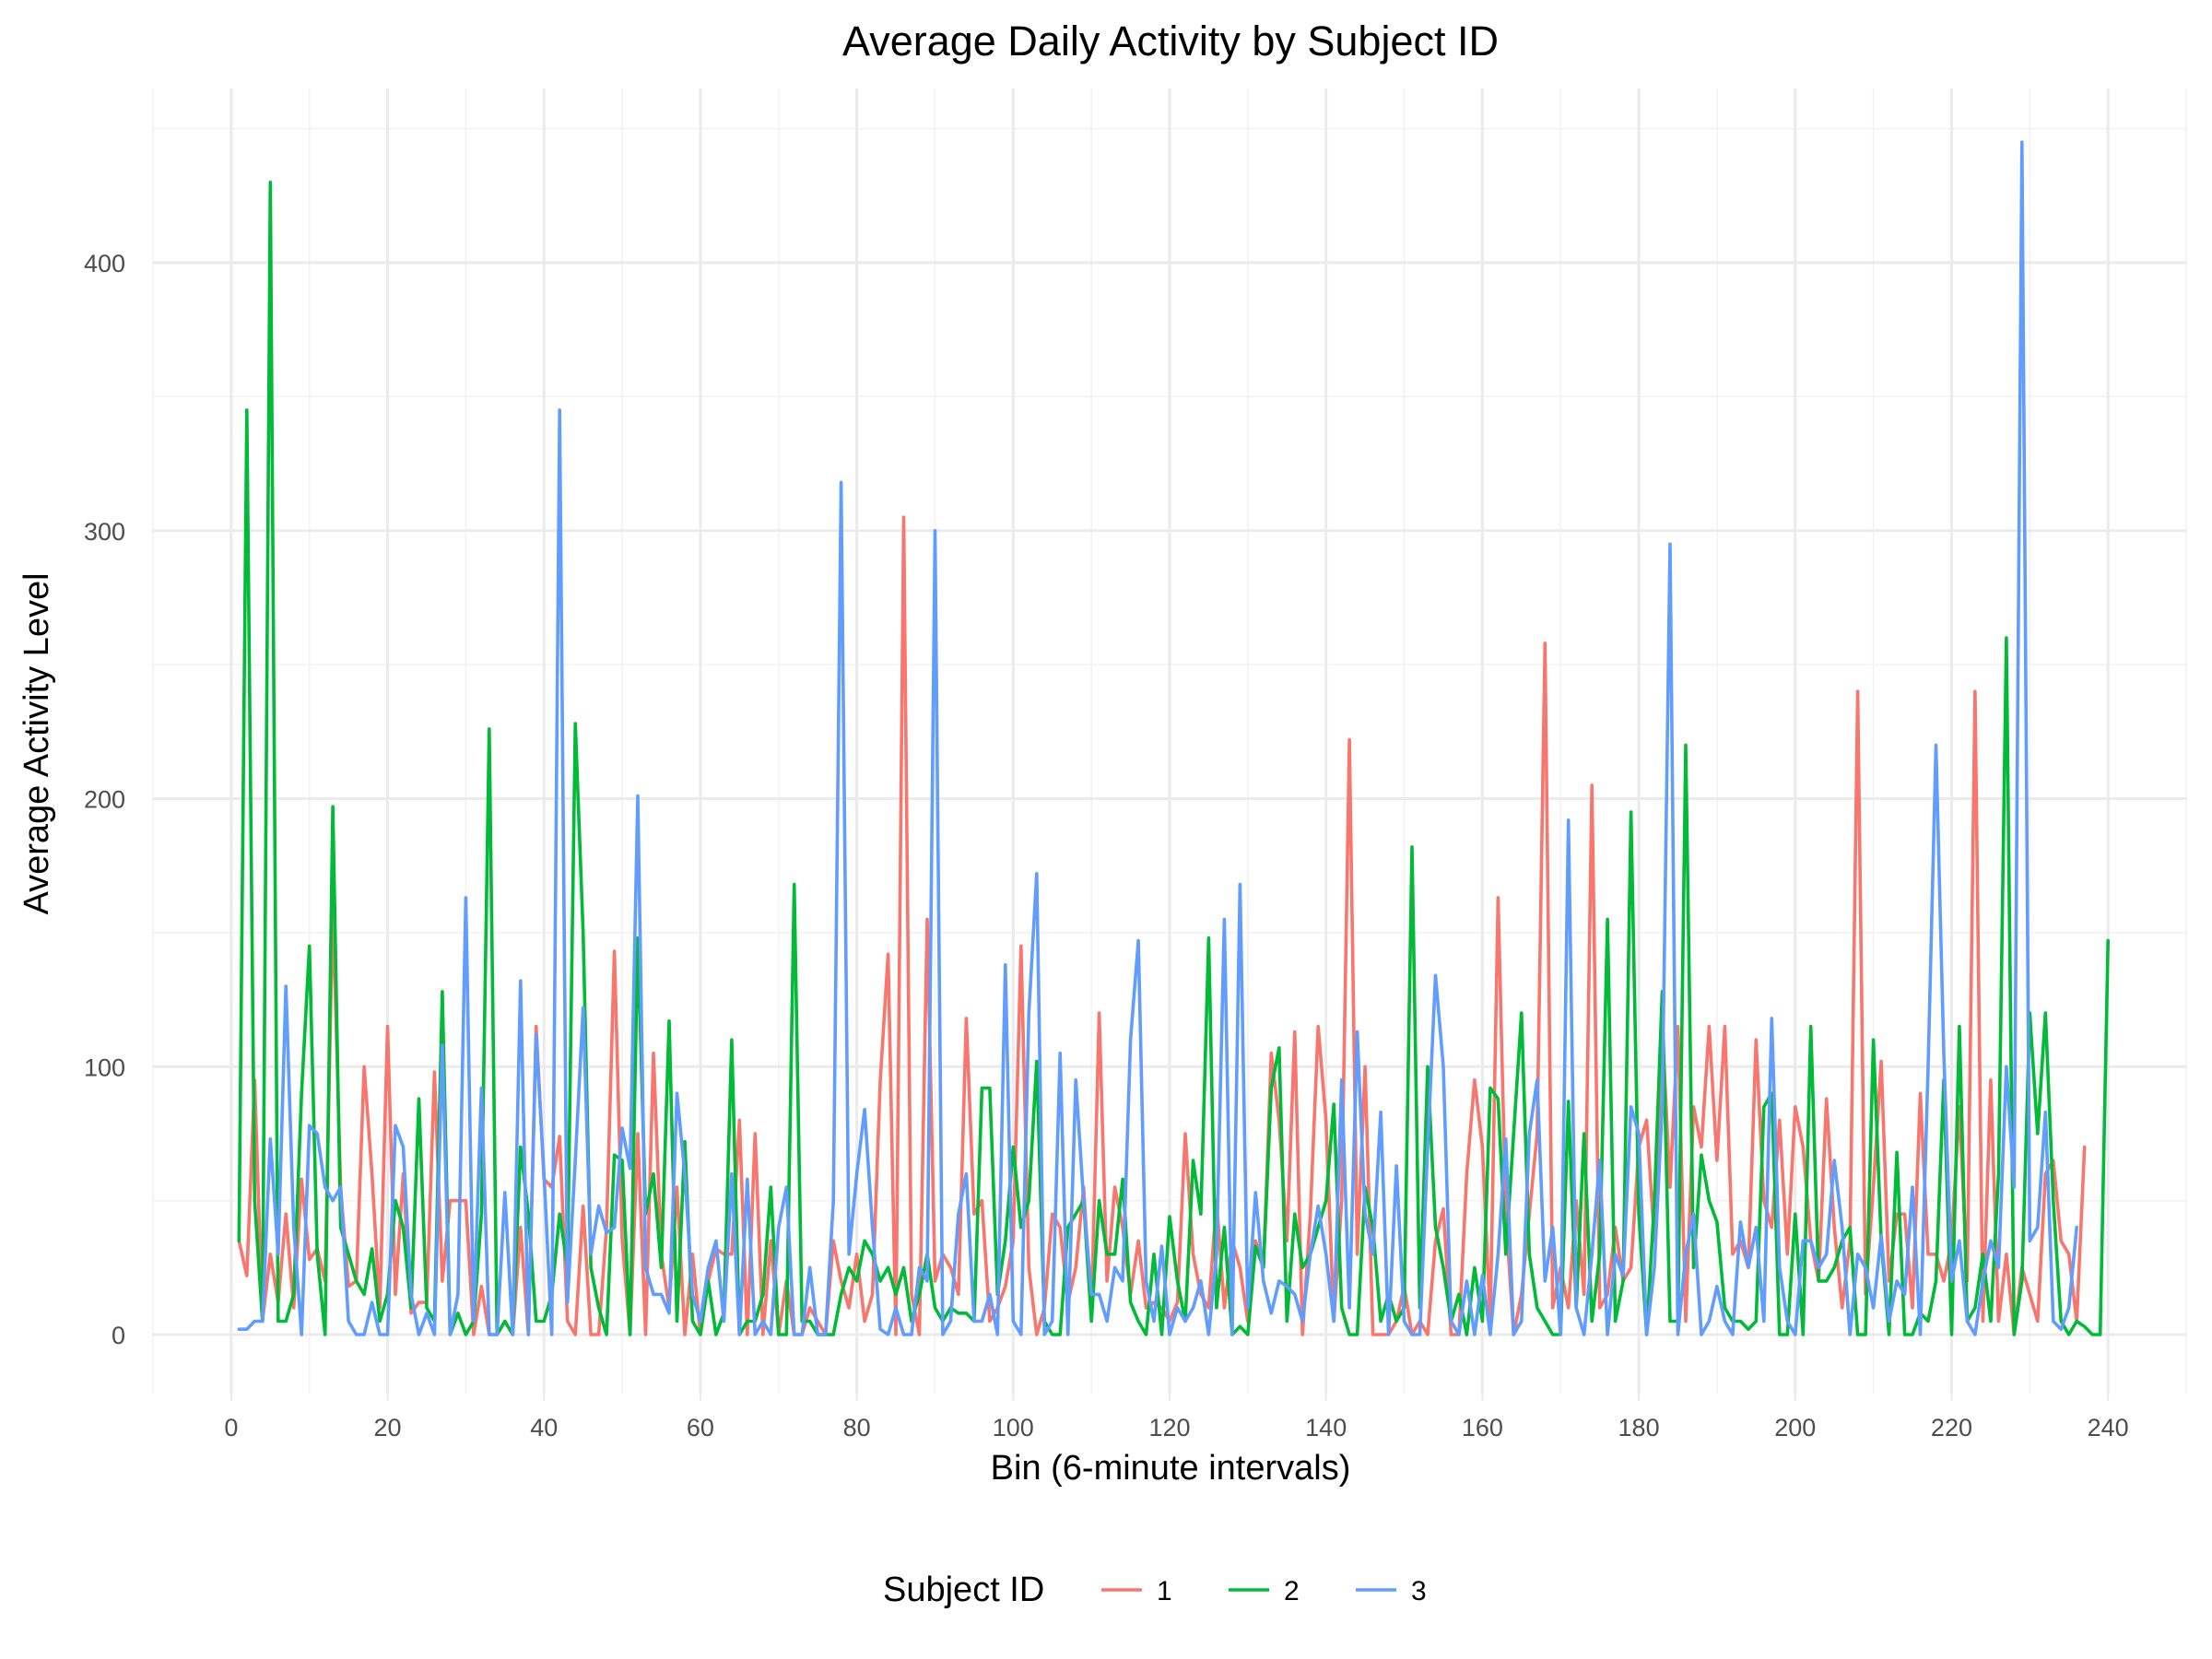 This screenshot has width=2212, height=1659. What do you see at coordinates (1169, 1427) in the screenshot?
I see `x-tick-label: 120` at bounding box center [1169, 1427].